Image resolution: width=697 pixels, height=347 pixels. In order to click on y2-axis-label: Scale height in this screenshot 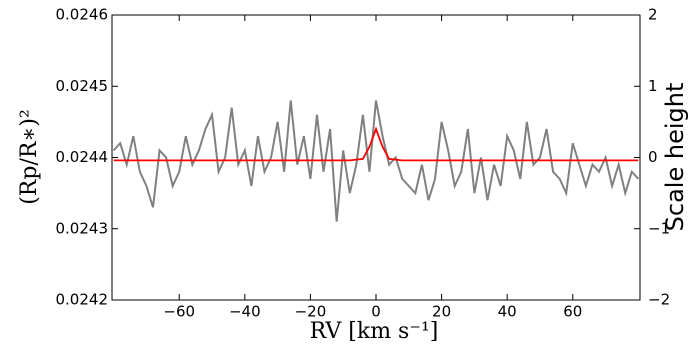, I will do `click(675, 157)`.